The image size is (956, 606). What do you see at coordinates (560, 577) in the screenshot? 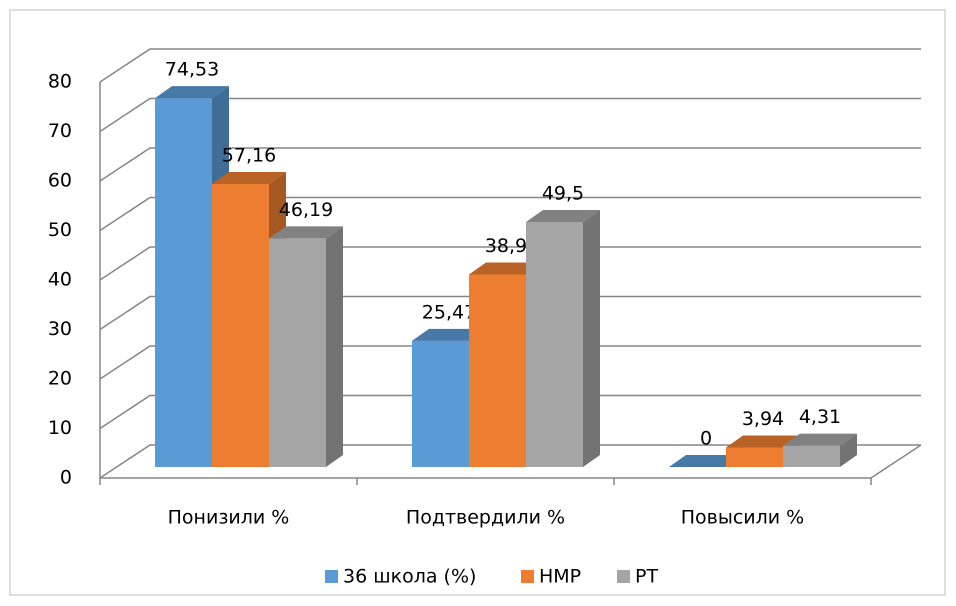
I see `legend-label: НМР` at bounding box center [560, 577].